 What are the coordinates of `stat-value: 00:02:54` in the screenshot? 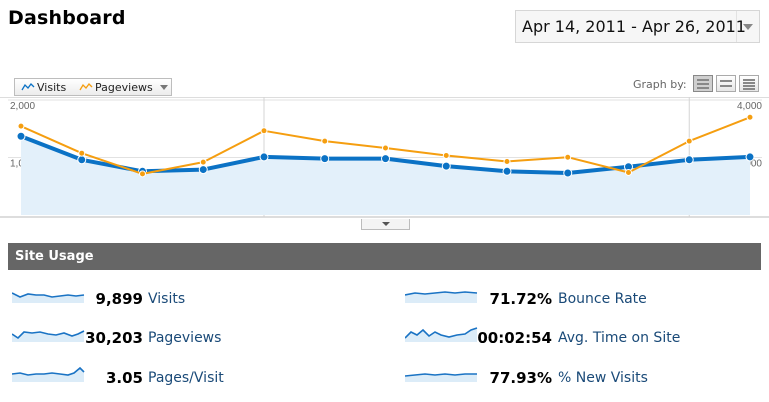 It's located at (514, 338).